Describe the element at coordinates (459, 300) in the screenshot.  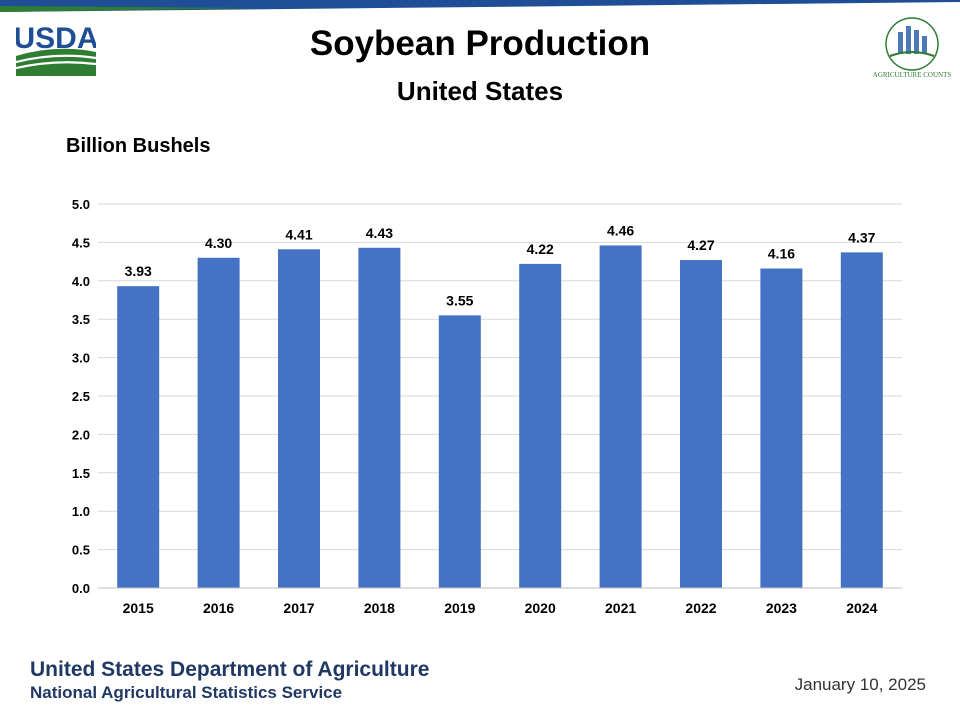
I see `data-label: 3.55` at that location.